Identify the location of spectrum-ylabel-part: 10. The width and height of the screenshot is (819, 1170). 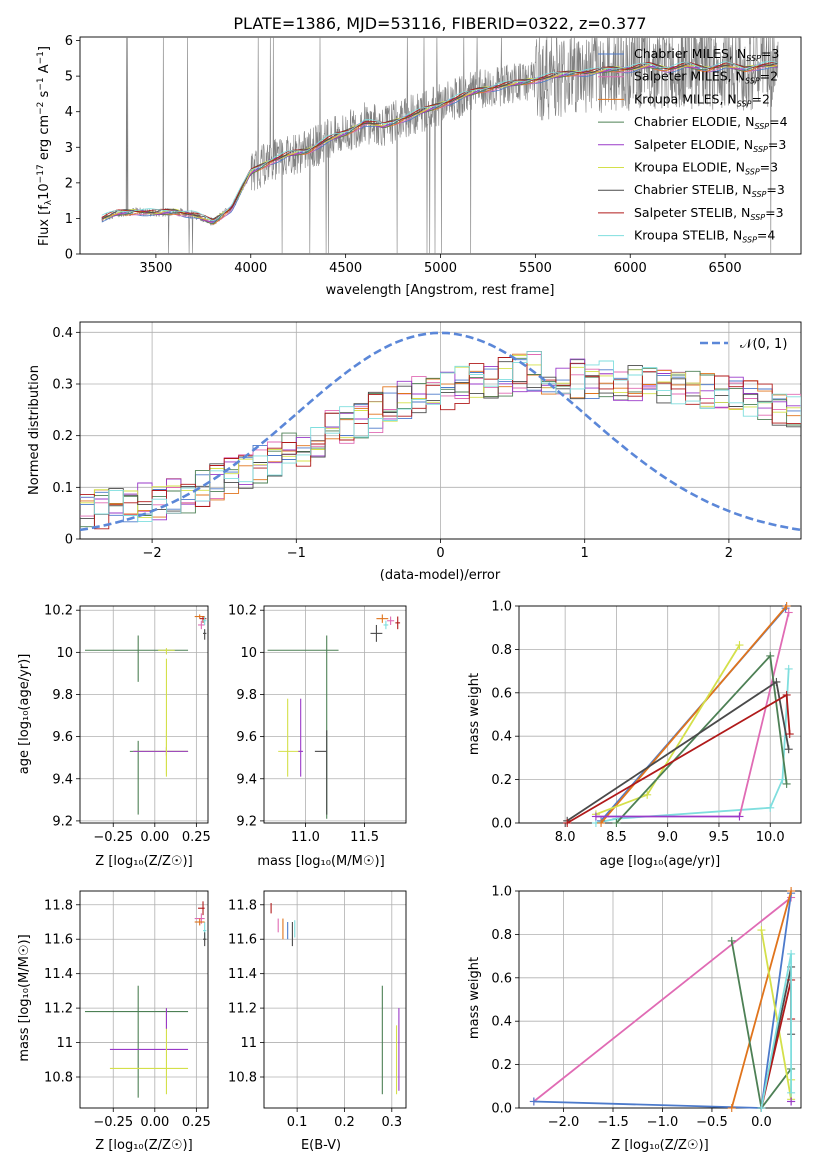
(44, 191).